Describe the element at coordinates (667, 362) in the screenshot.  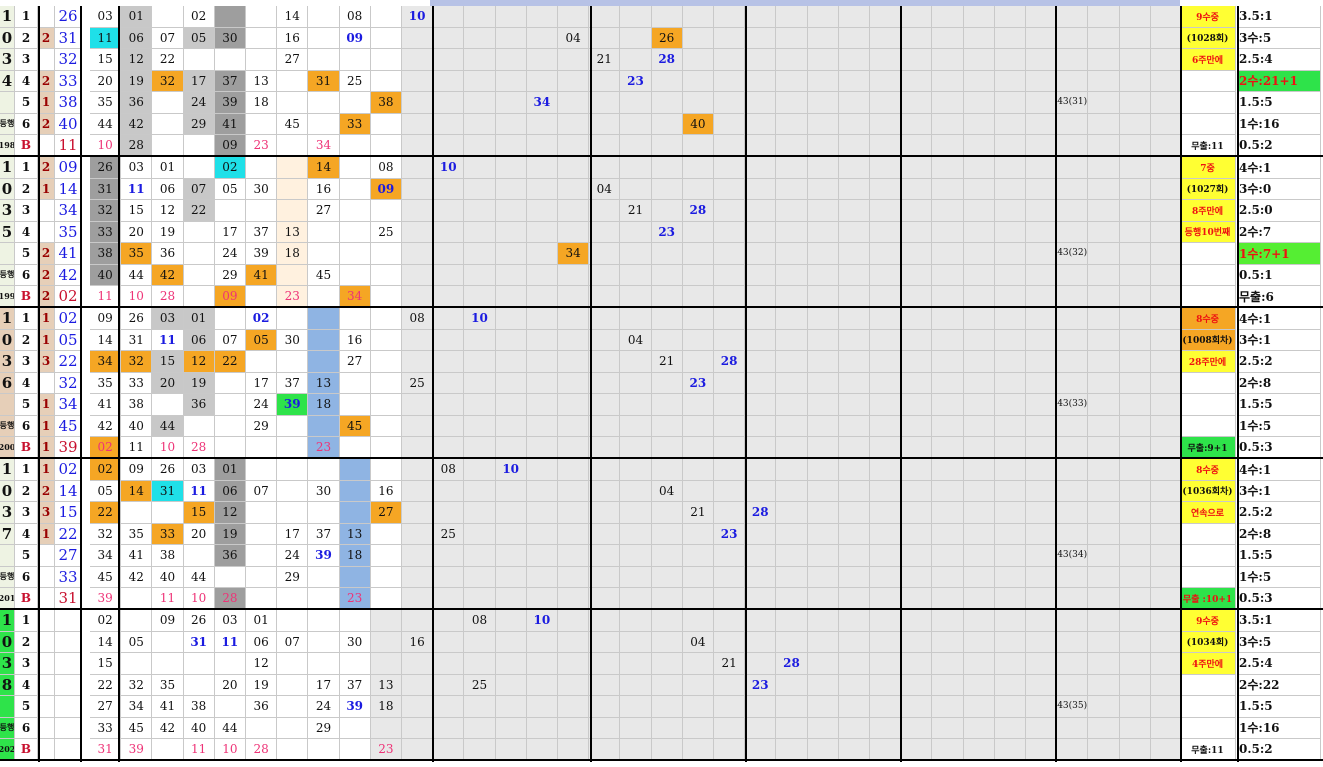
I see `number-cell: 21` at that location.